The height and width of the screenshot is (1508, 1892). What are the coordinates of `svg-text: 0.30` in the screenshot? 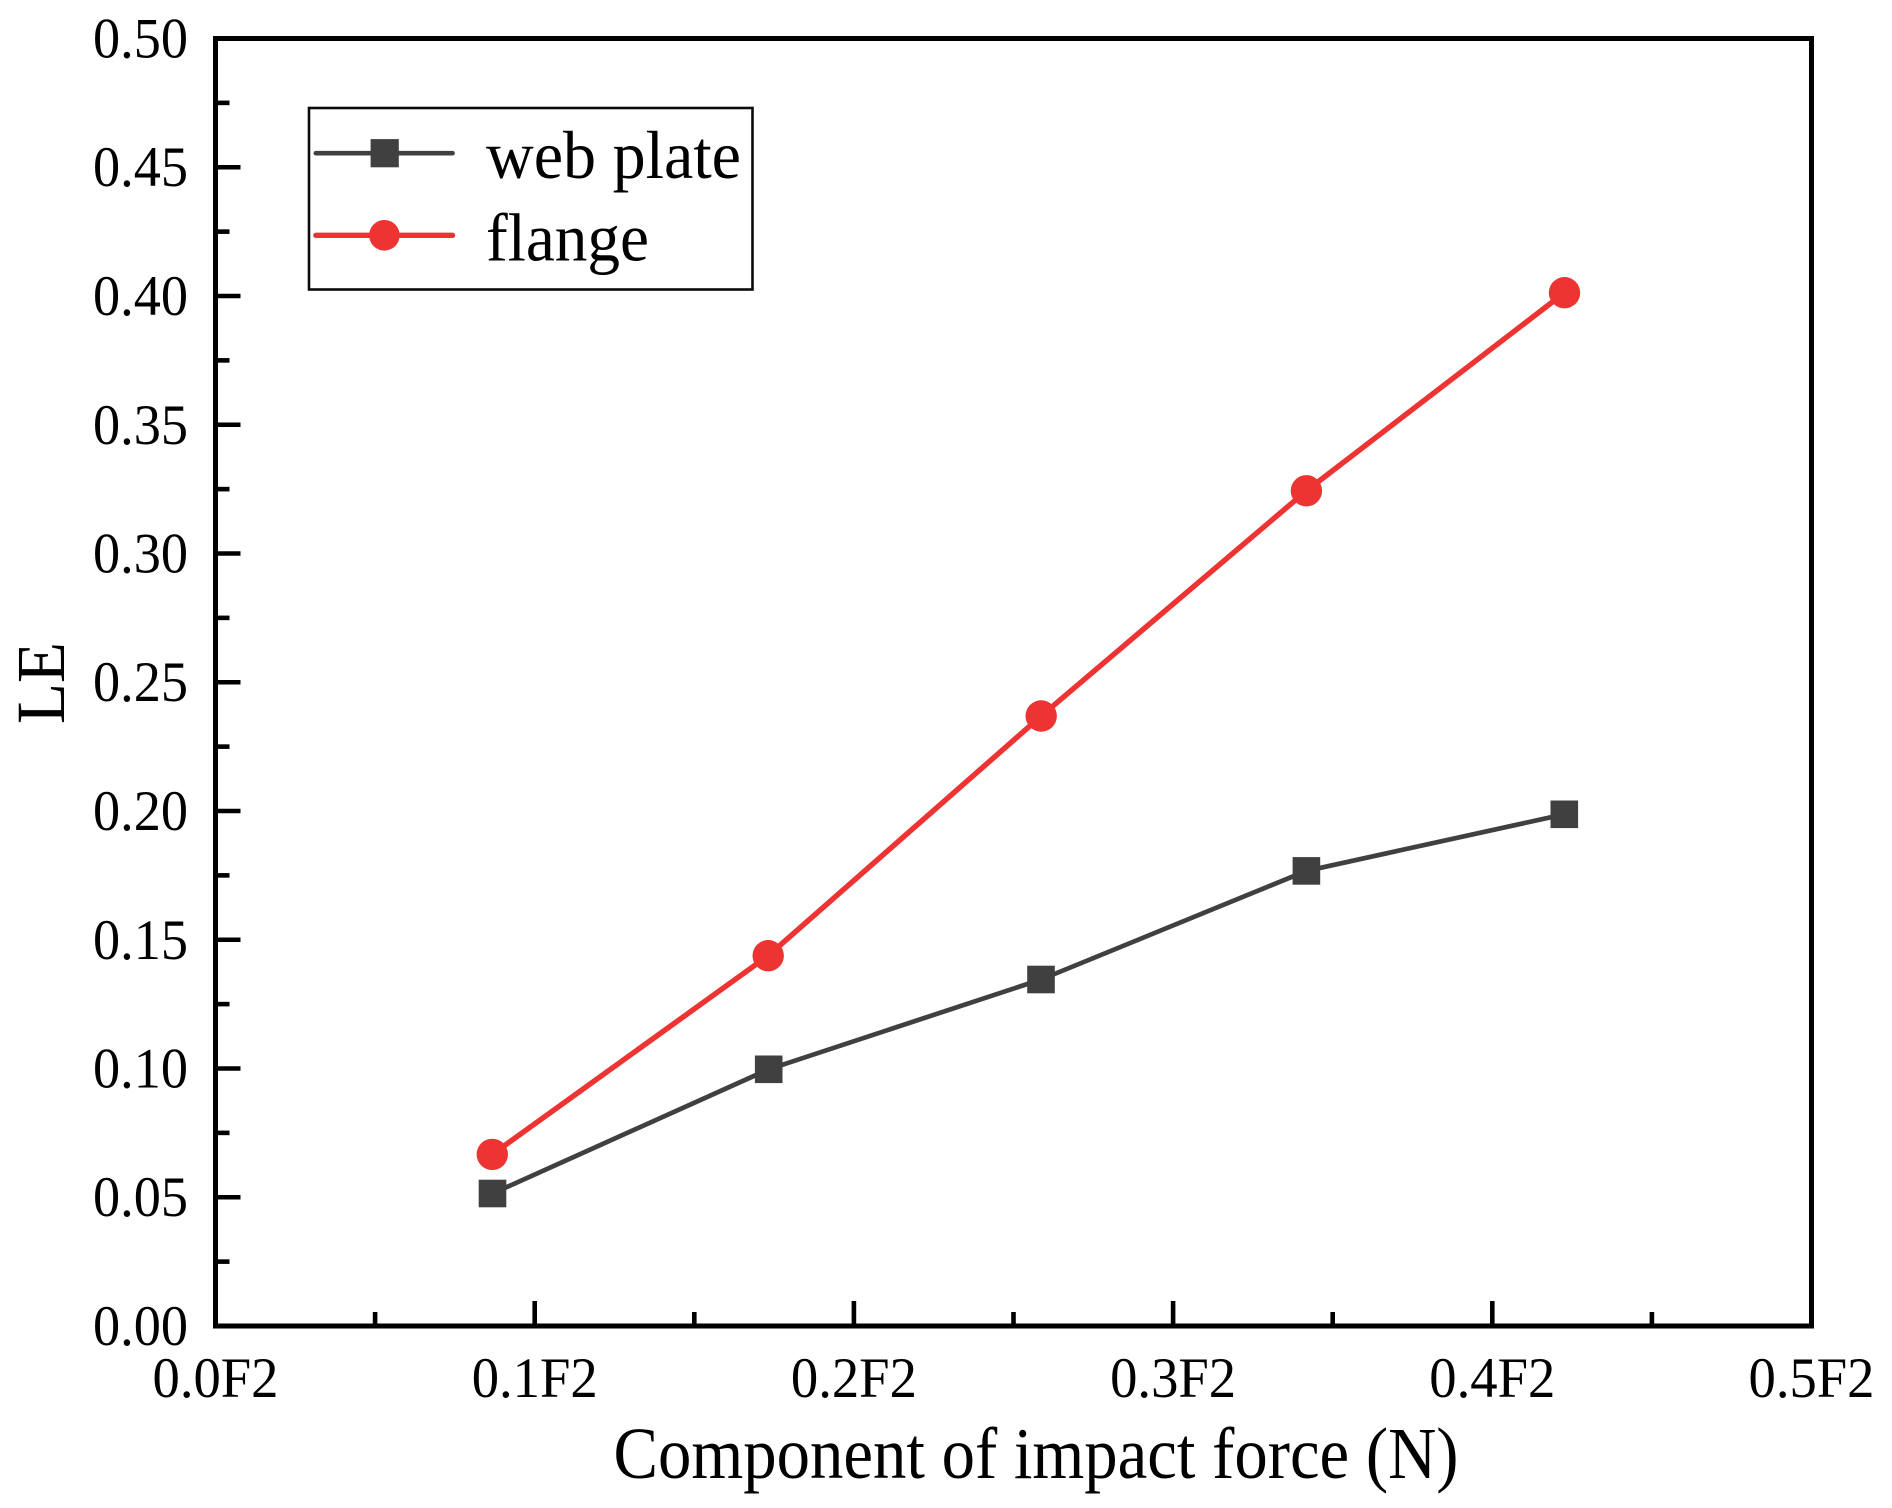 It's located at (140, 554).